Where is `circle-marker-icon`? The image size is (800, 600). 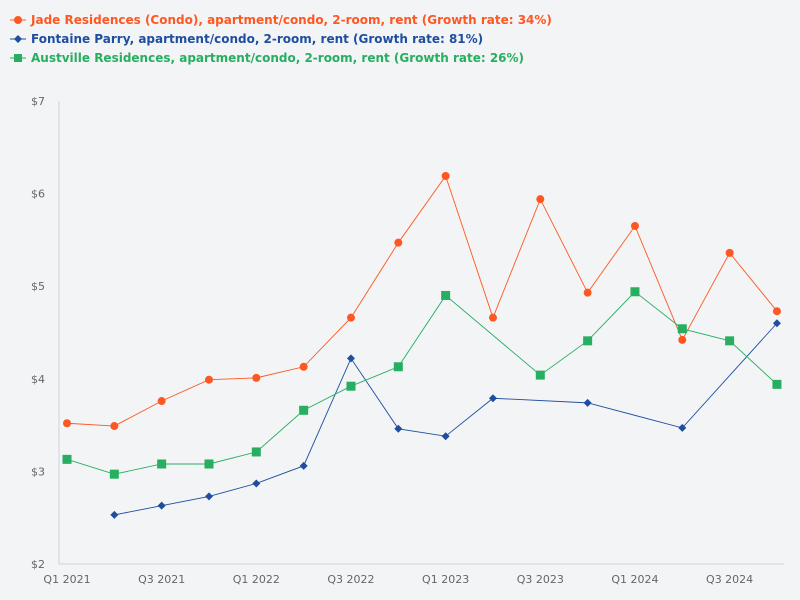
circle-marker-icon is located at coordinates (18, 19).